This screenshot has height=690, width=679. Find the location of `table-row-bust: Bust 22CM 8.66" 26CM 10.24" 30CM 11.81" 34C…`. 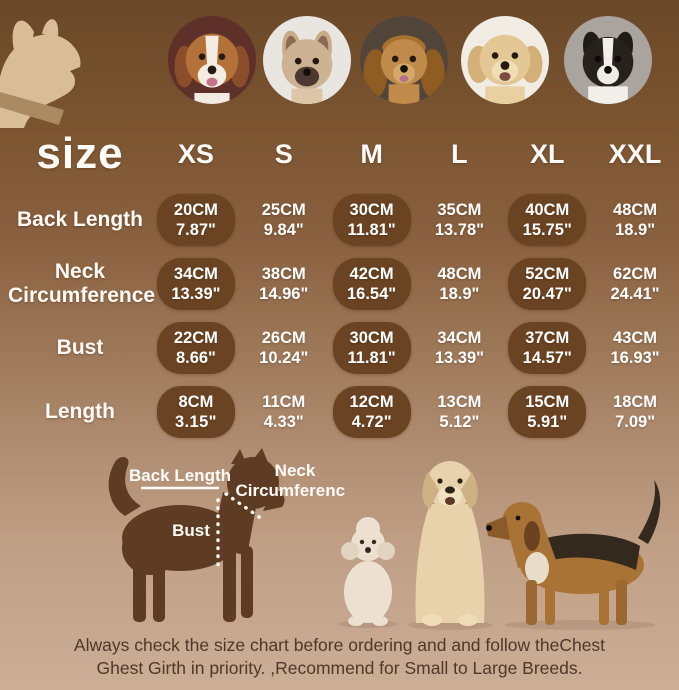

table-row-bust: Bust 22CM 8.66" 26CM 10.24" 30CM 11.81" 34C… is located at coordinates (339, 348).